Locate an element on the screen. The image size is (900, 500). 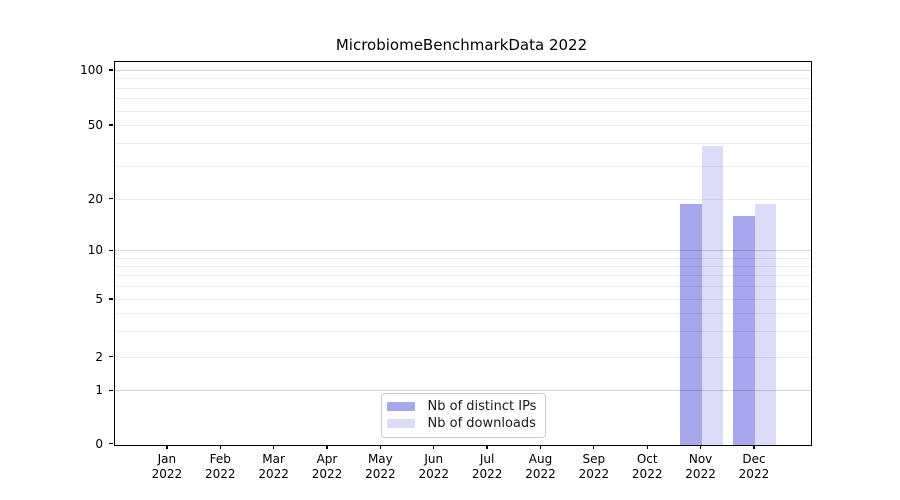
x-tick-label-oct: Oct 2022 is located at coordinates (647, 467).